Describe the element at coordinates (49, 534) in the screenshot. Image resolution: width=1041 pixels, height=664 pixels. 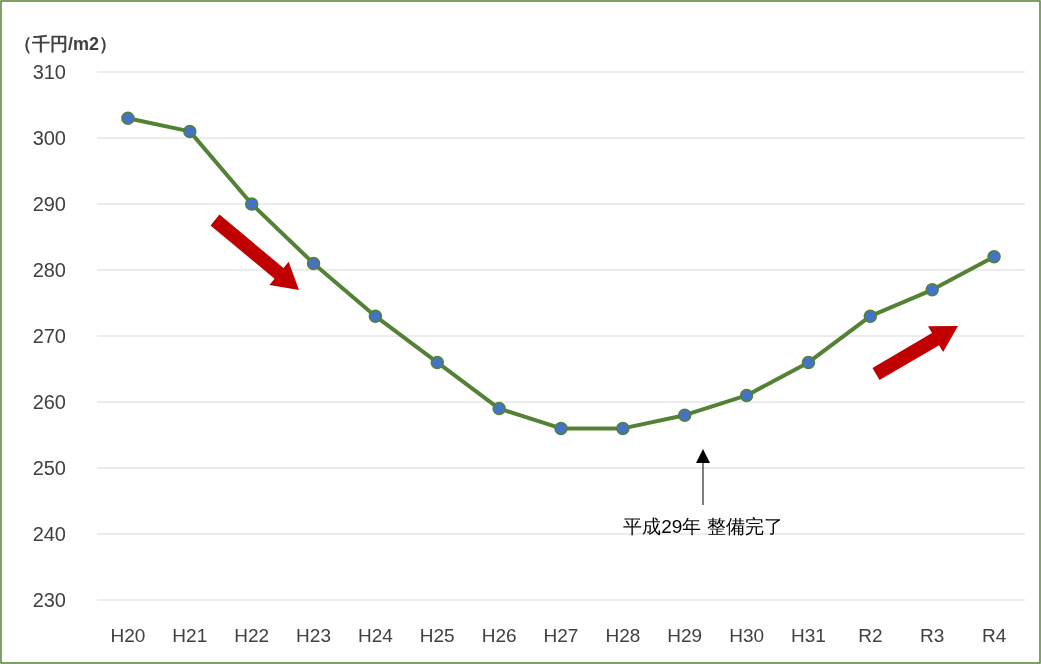
I see `y-tick-label: 240` at that location.